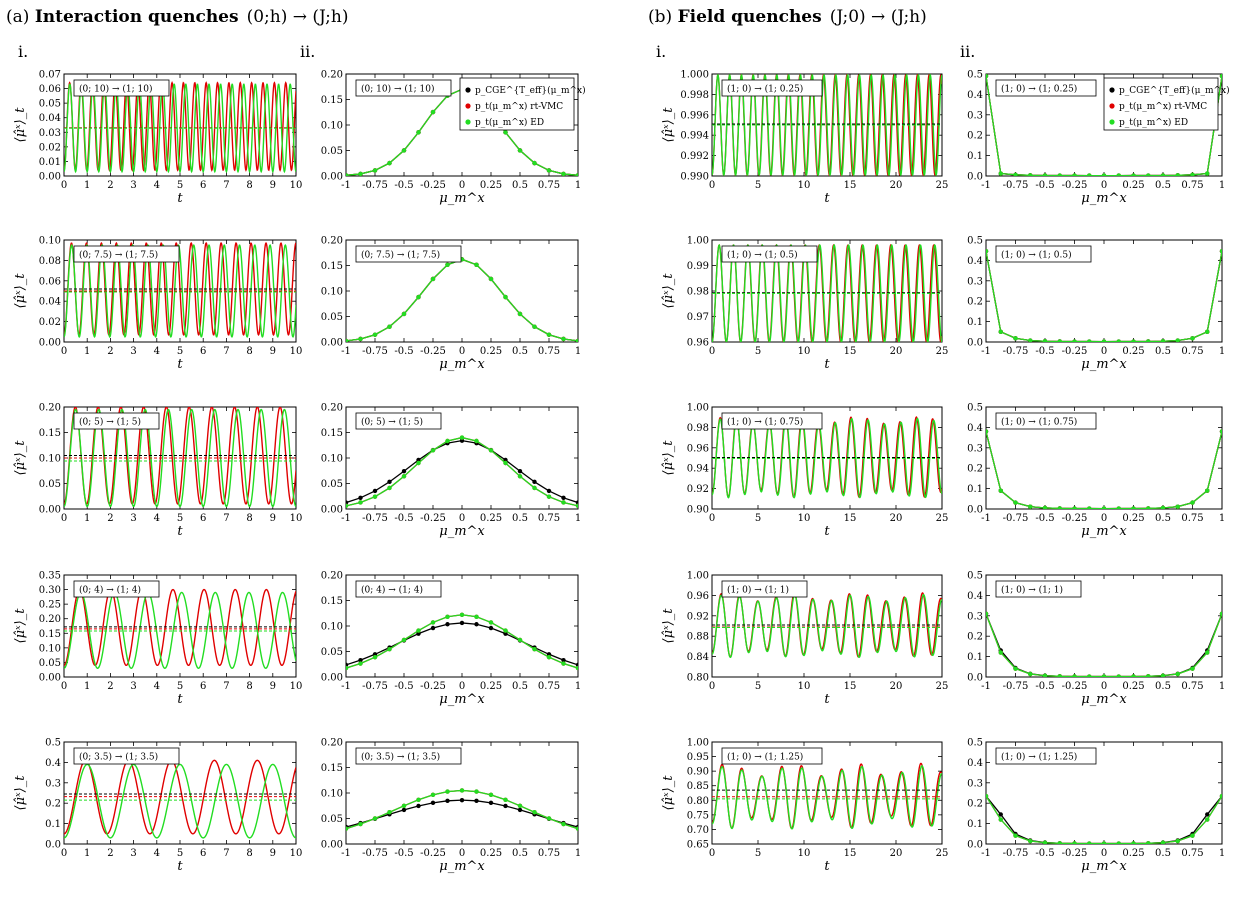 This screenshot has height=917, width=1239. I want to click on y-tick-label: 0.85, so click(698, 786).